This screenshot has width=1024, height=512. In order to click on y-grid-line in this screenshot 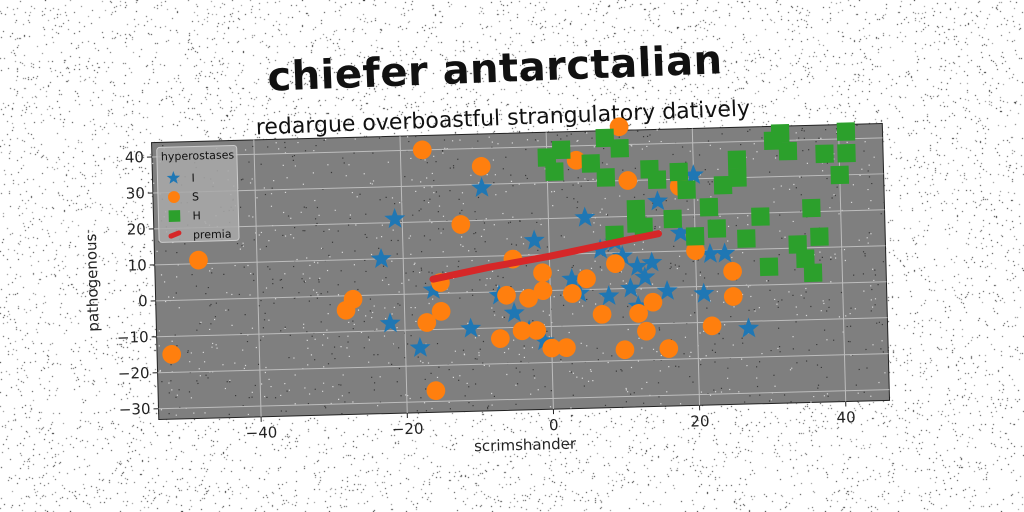, I will do `click(521, 291)`.